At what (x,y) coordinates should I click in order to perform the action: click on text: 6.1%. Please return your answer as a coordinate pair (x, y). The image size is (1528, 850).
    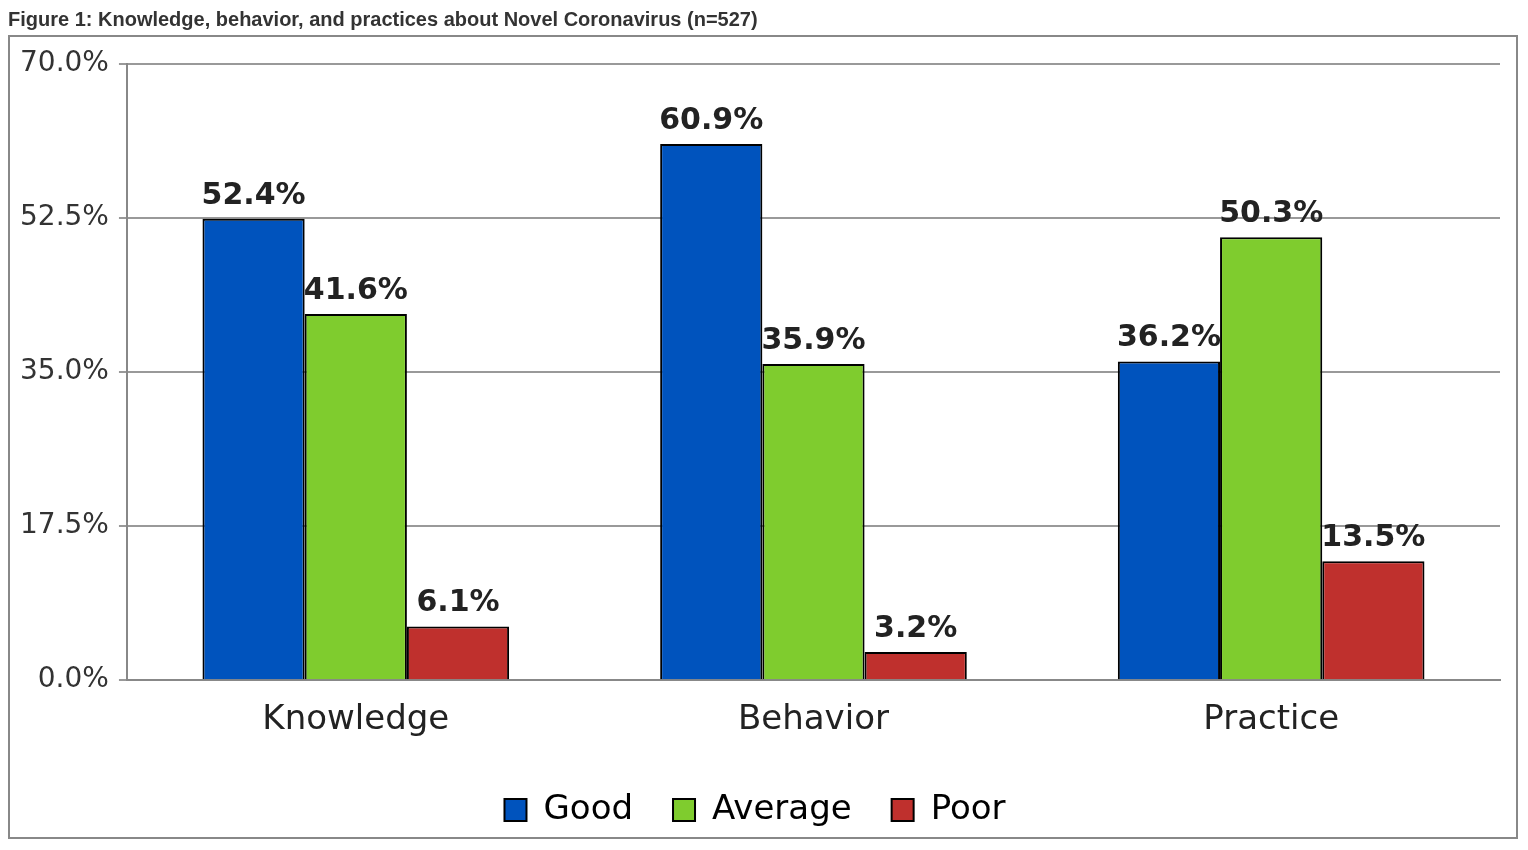
    Looking at the image, I should click on (458, 601).